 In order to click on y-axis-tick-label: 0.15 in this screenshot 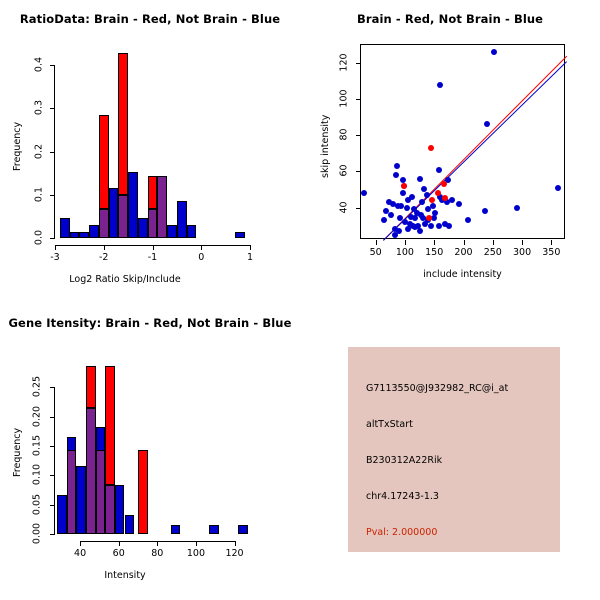, I will do `click(37, 445)`.